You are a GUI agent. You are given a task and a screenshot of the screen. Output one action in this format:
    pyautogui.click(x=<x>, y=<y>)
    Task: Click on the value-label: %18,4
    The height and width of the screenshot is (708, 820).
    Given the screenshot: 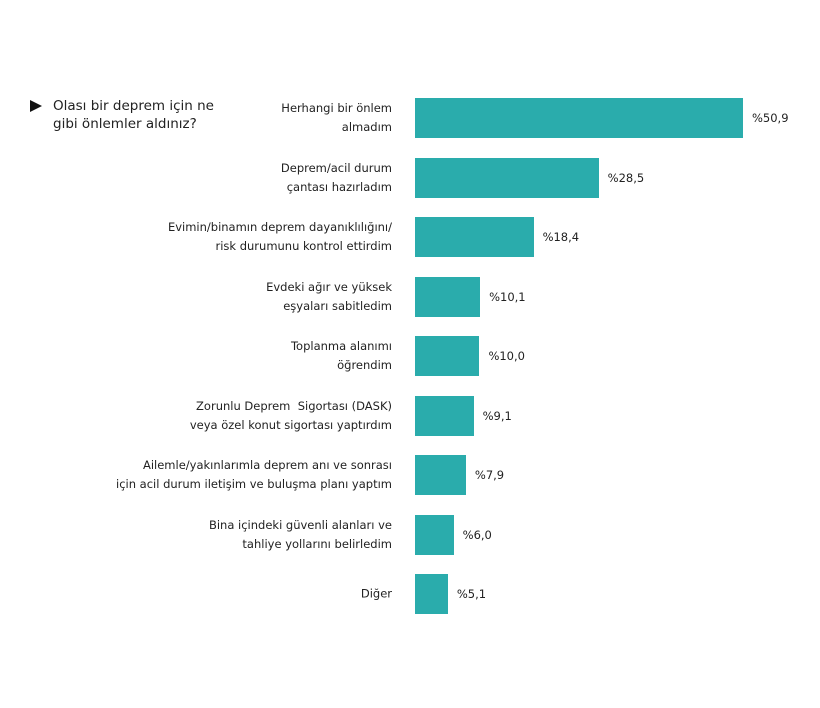 What is the action you would take?
    pyautogui.click(x=561, y=237)
    